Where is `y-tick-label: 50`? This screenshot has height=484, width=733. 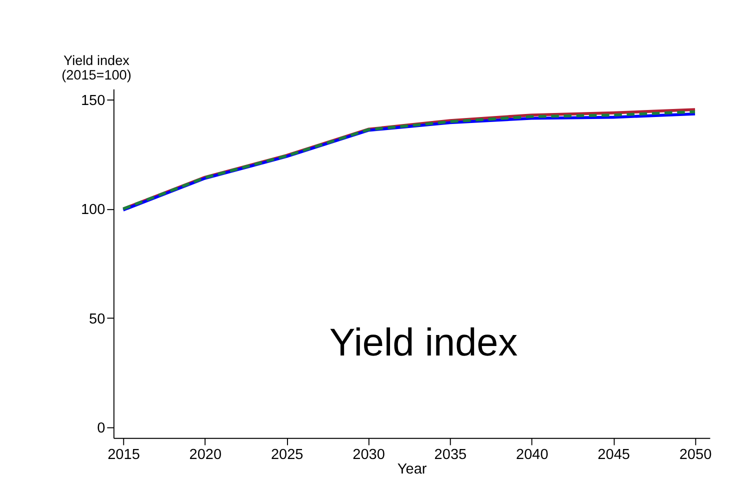
y-tick-label: 50 is located at coordinates (97, 319).